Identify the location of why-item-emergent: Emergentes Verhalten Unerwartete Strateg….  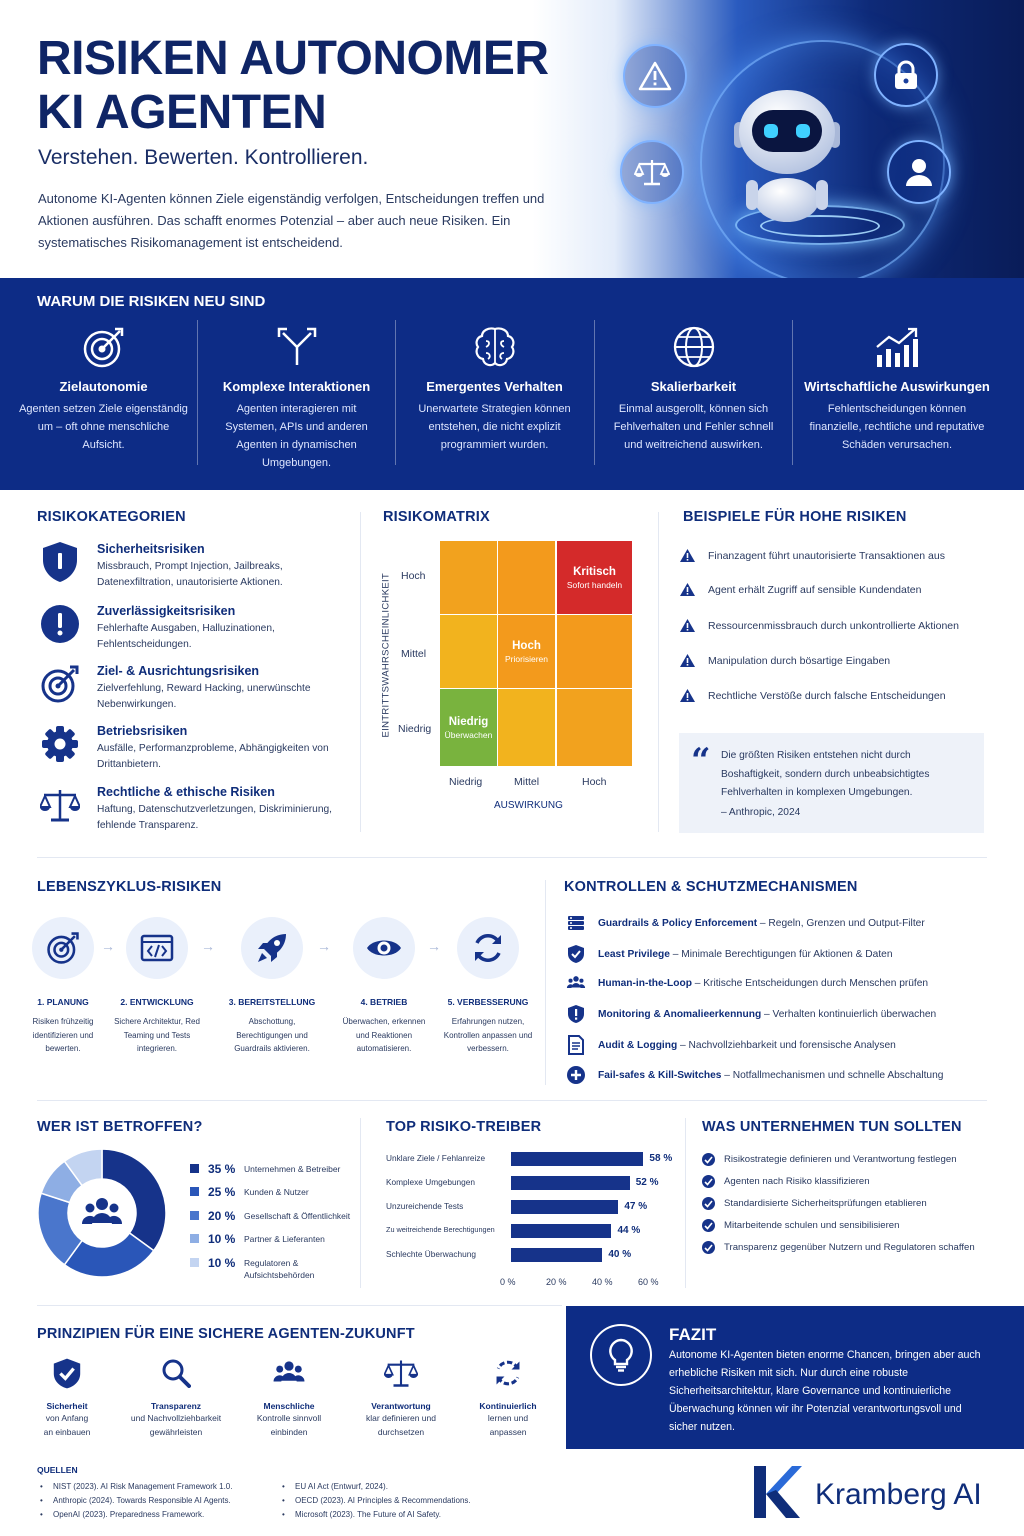
(494, 393).